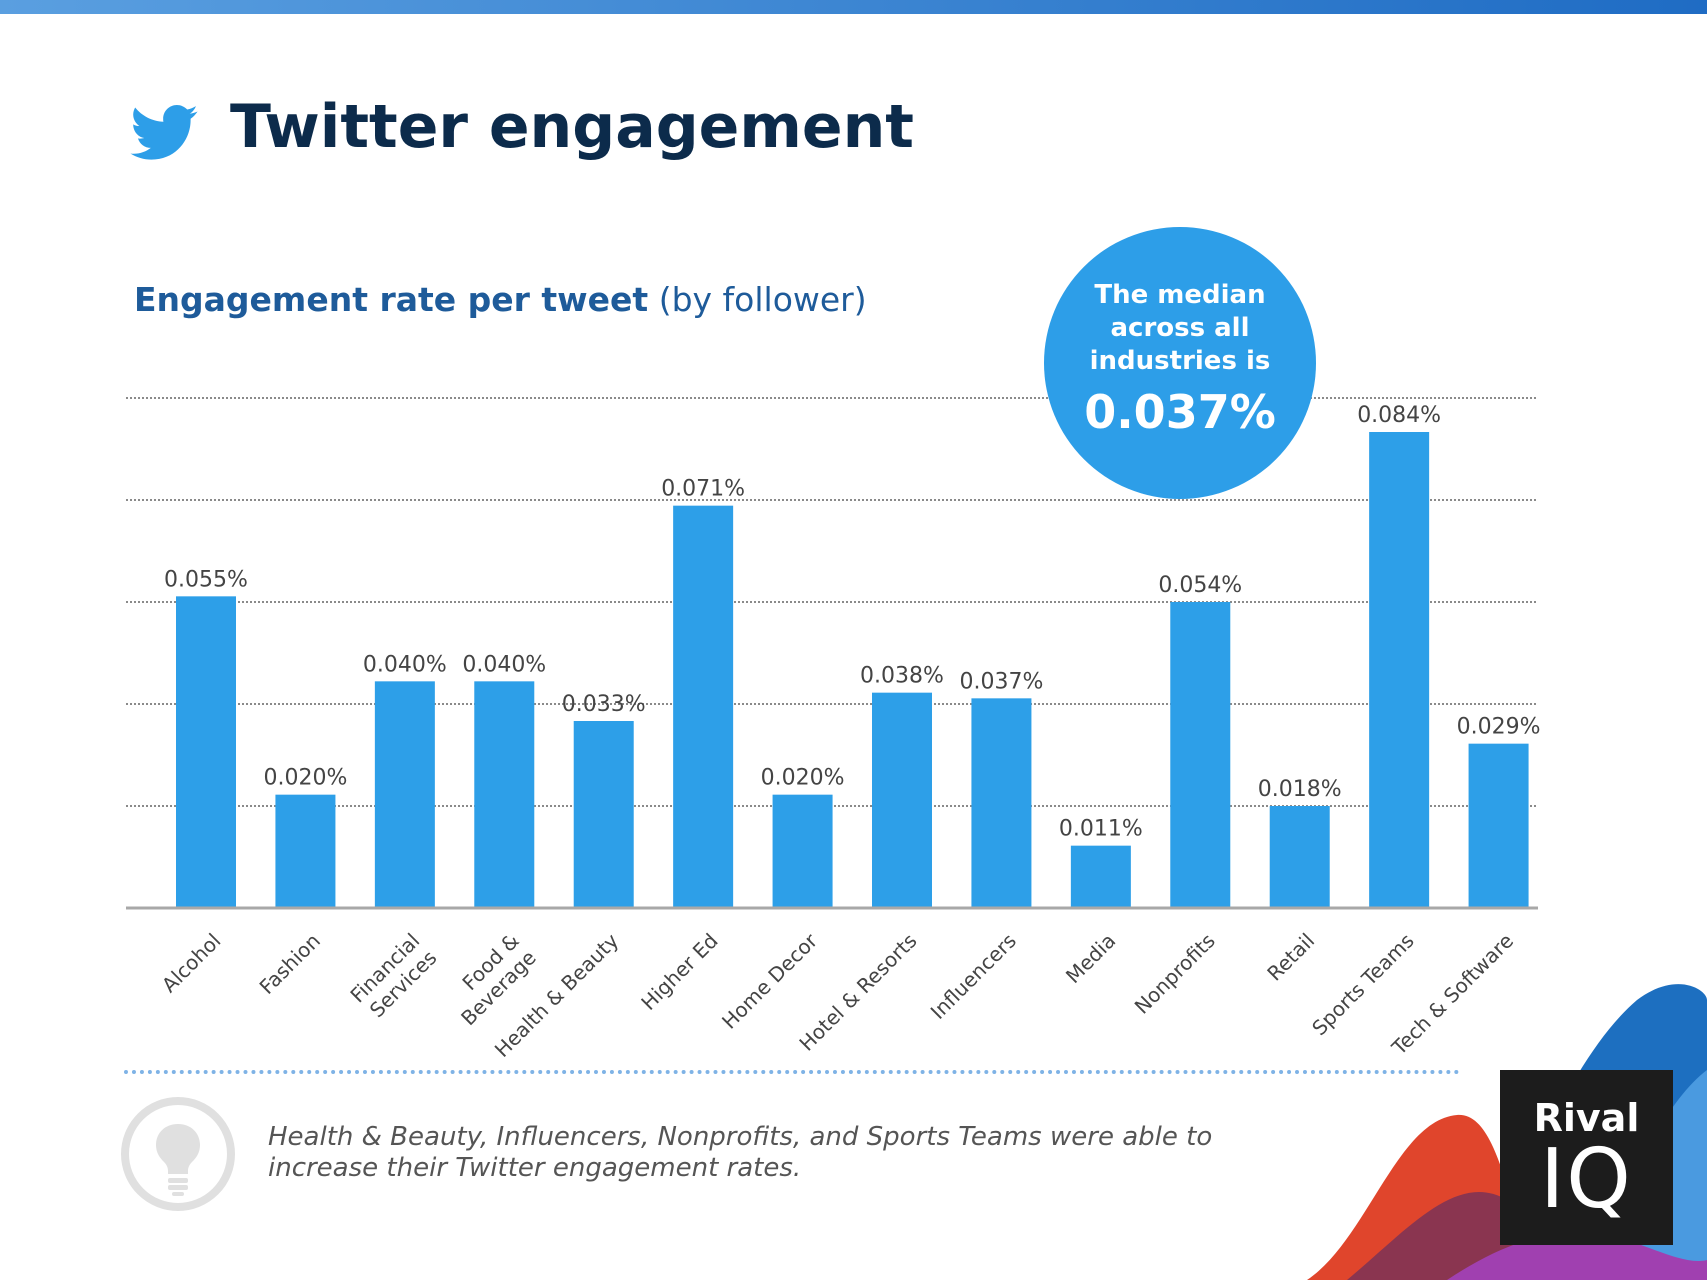 This screenshot has width=1707, height=1280. Describe the element at coordinates (393, 977) in the screenshot. I see `category-label-2: FinancialServices` at that location.